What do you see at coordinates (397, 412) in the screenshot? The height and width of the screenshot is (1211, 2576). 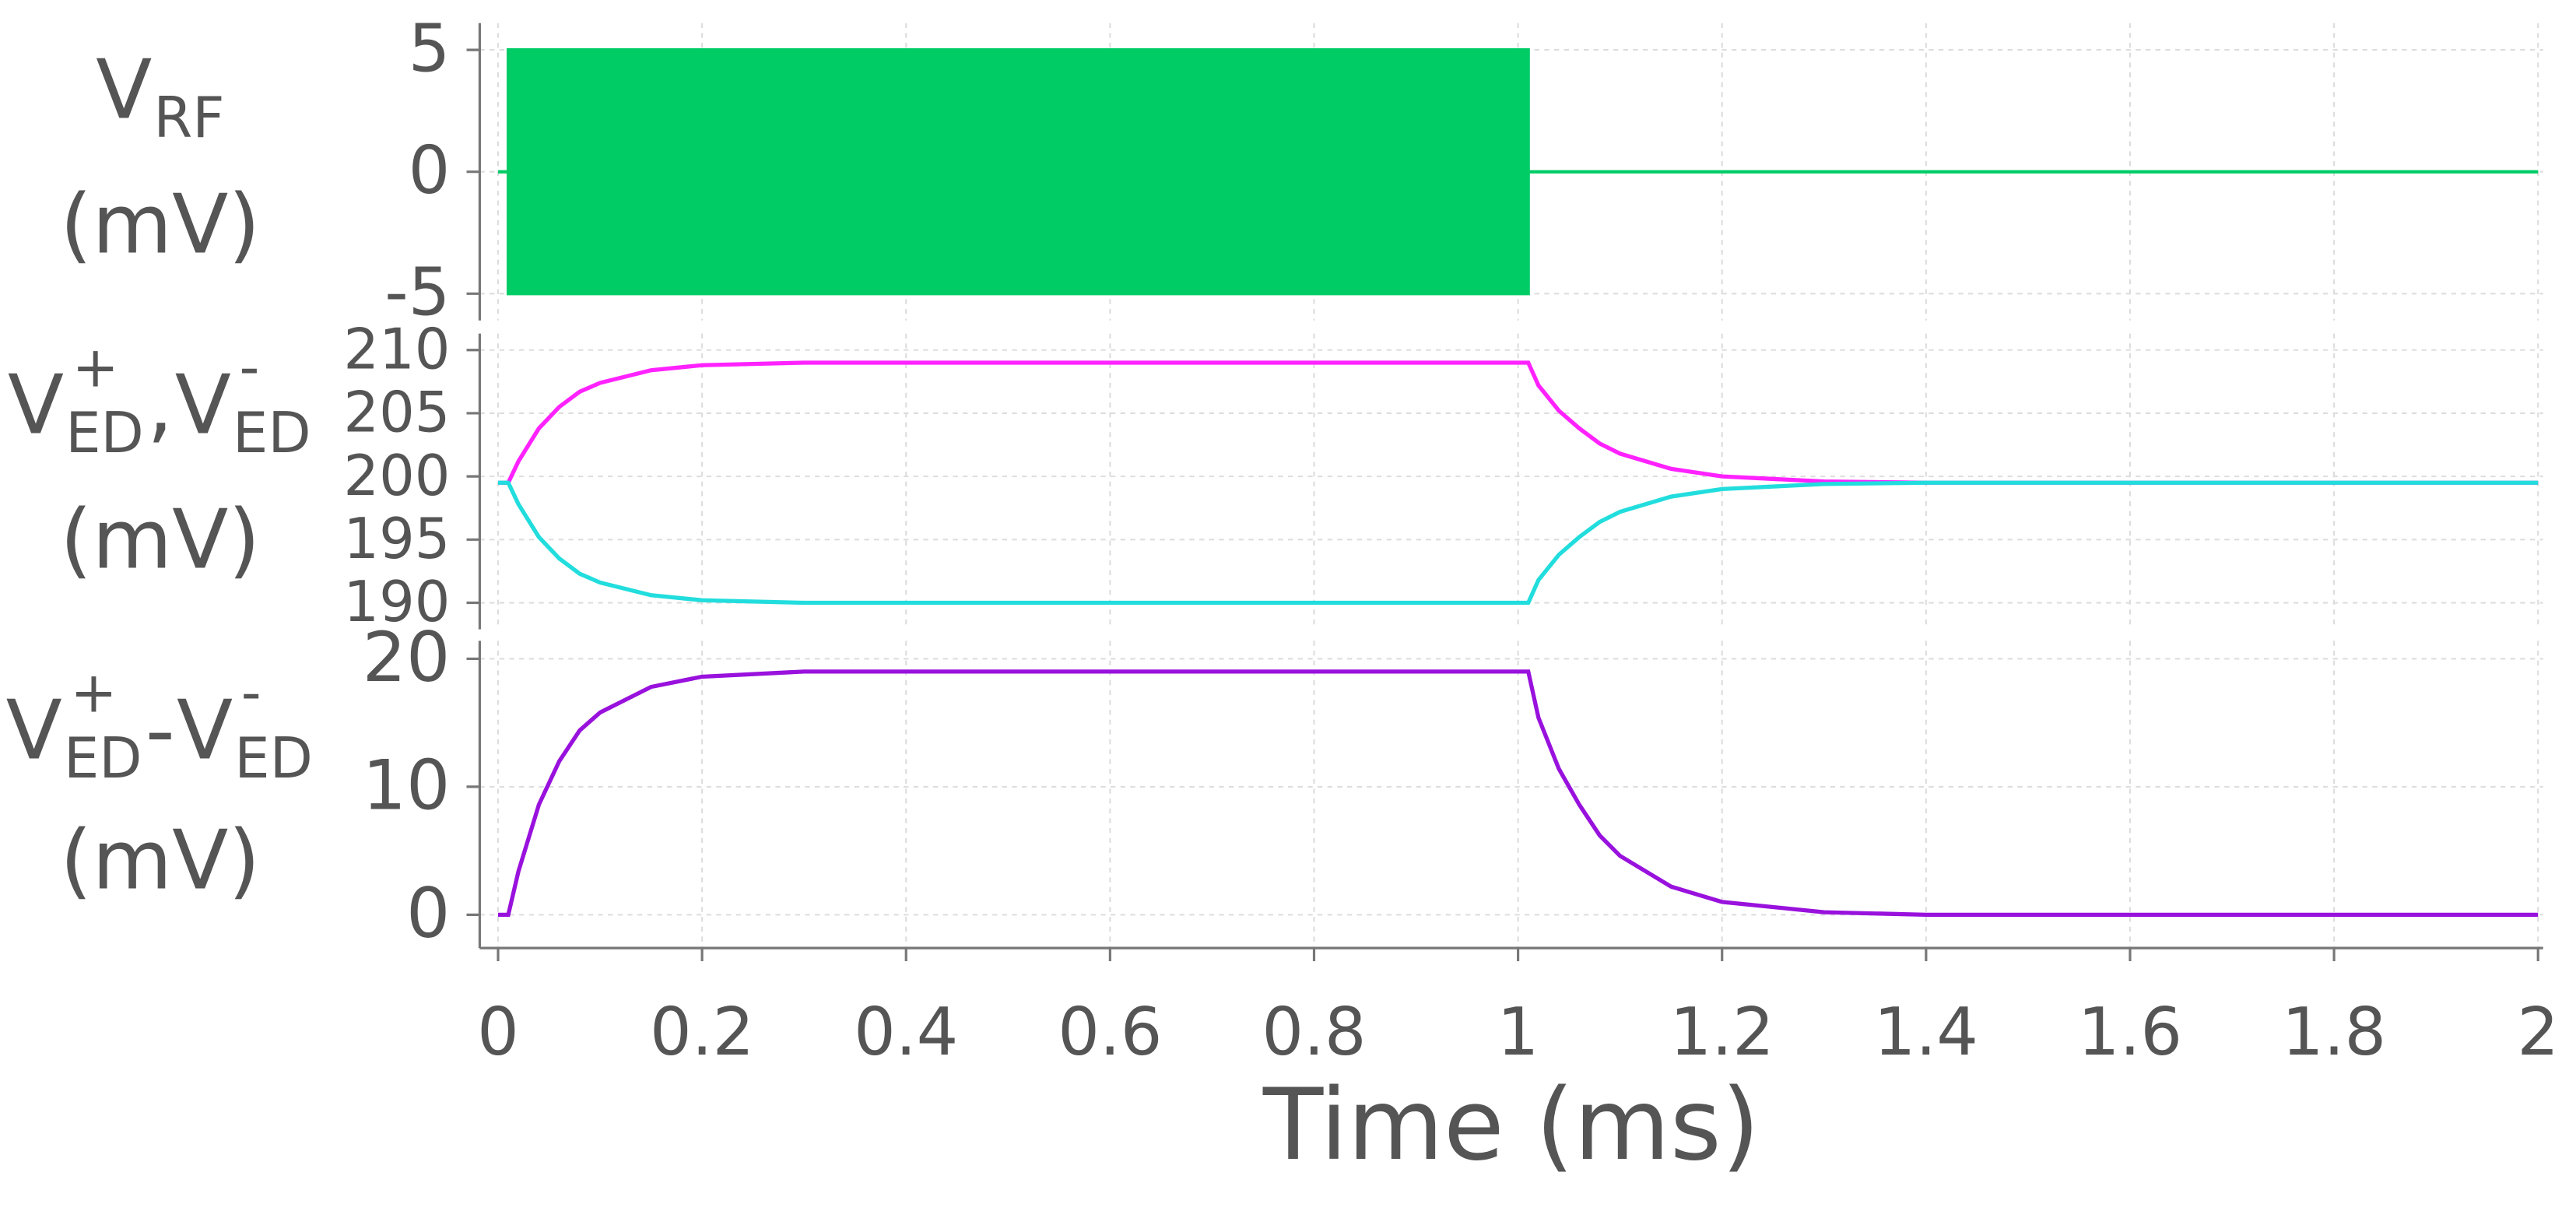 I see `y-tick-label: 205` at bounding box center [397, 412].